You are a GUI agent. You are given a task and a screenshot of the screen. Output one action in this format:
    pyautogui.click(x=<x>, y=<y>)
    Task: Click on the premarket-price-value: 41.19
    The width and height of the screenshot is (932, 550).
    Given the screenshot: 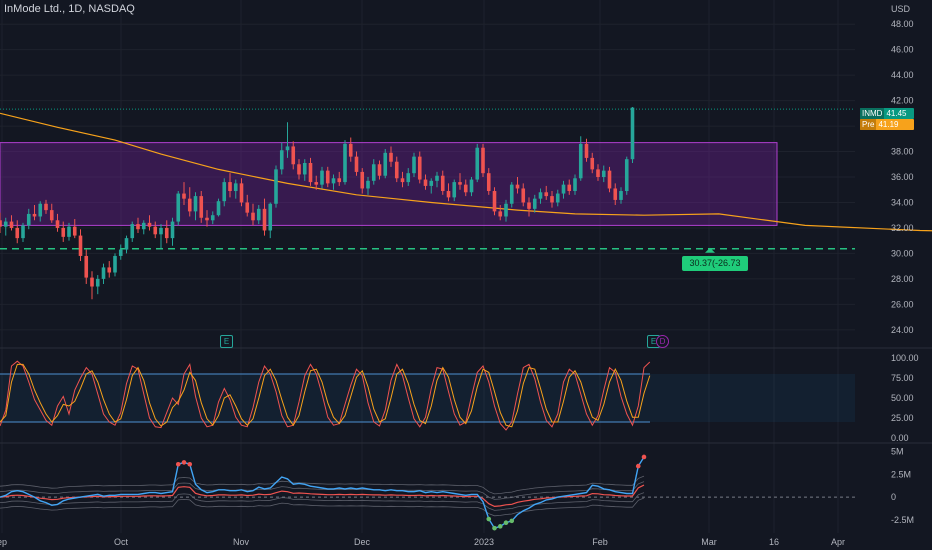 What is the action you would take?
    pyautogui.click(x=888, y=124)
    